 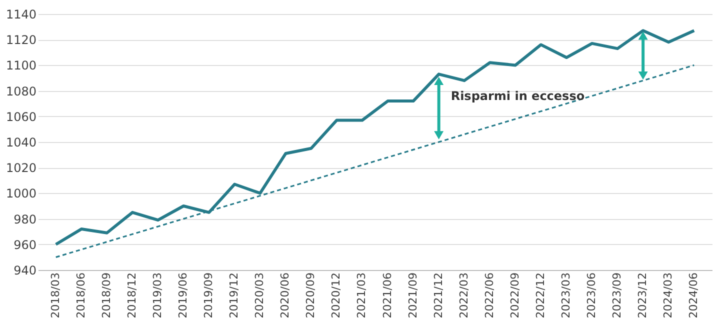 What do you see at coordinates (463, 295) in the screenshot?
I see `x-tick-label: 2022/03` at bounding box center [463, 295].